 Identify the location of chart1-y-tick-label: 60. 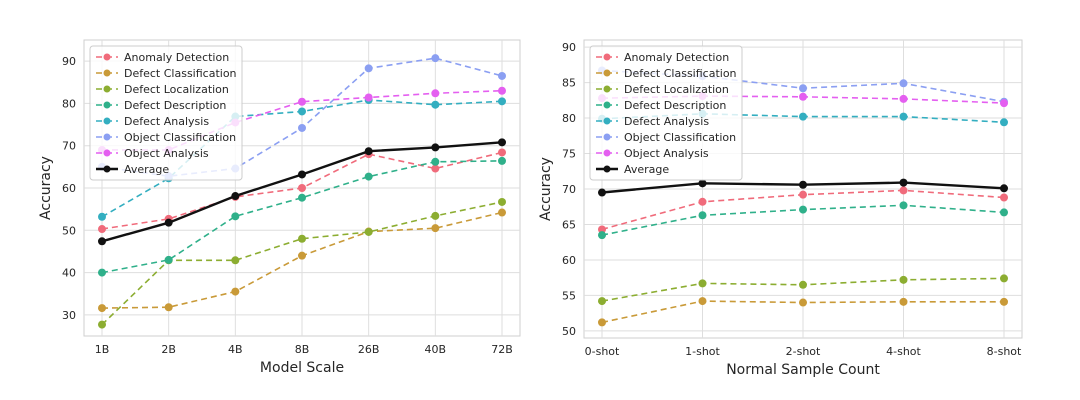
(569, 260).